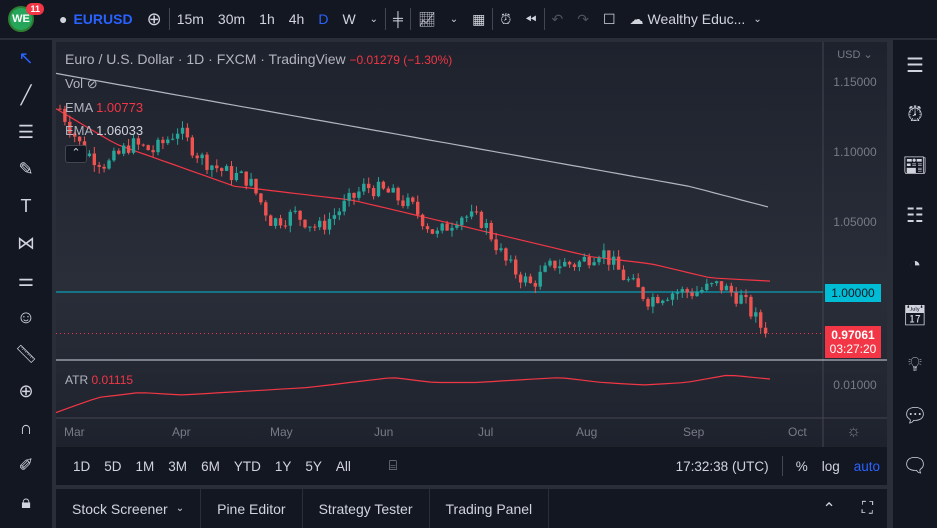  Describe the element at coordinates (74, 432) in the screenshot. I see `month-label: Mar` at that location.